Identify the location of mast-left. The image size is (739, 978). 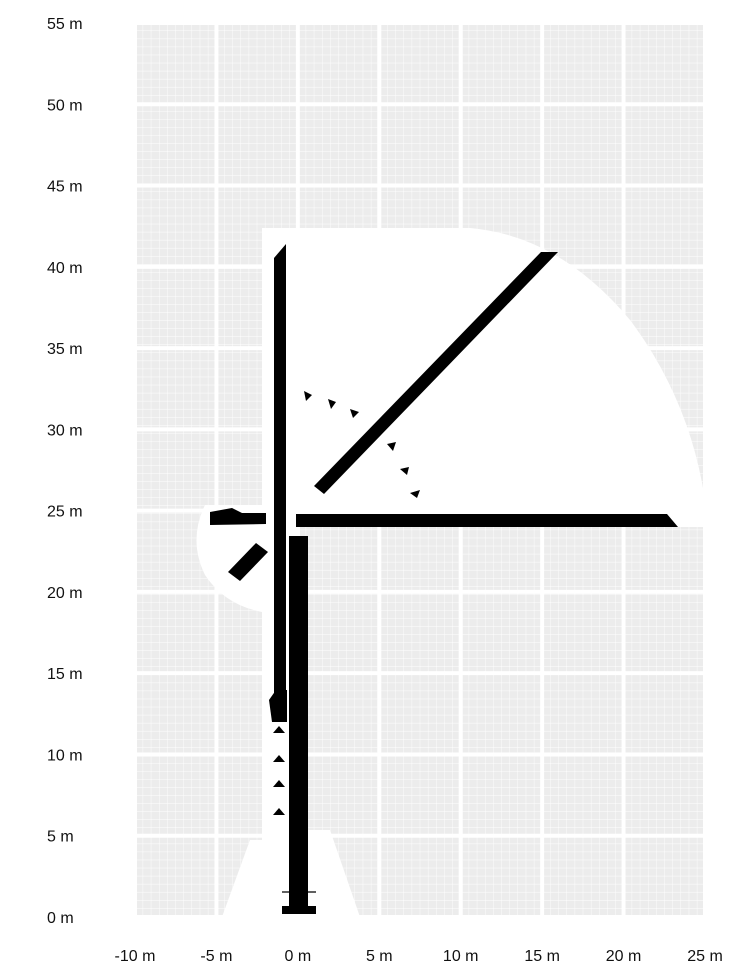
(280, 483).